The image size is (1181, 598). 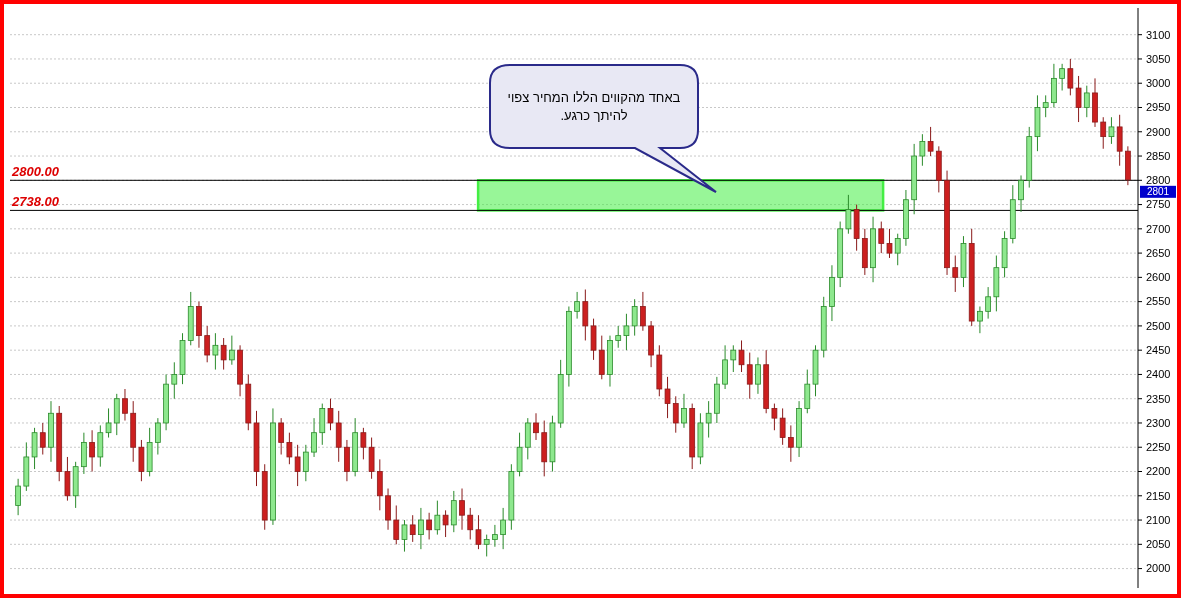 What do you see at coordinates (1158, 374) in the screenshot?
I see `y-tick-label: 2400` at bounding box center [1158, 374].